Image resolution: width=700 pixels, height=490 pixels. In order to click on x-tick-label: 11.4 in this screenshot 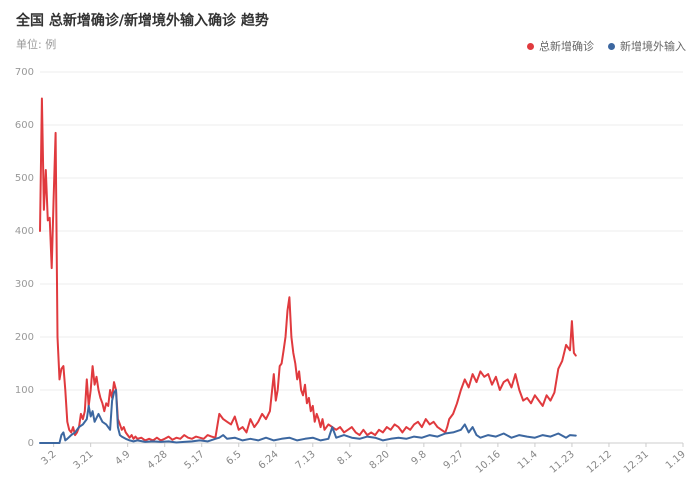, I will do `click(528, 460)`.